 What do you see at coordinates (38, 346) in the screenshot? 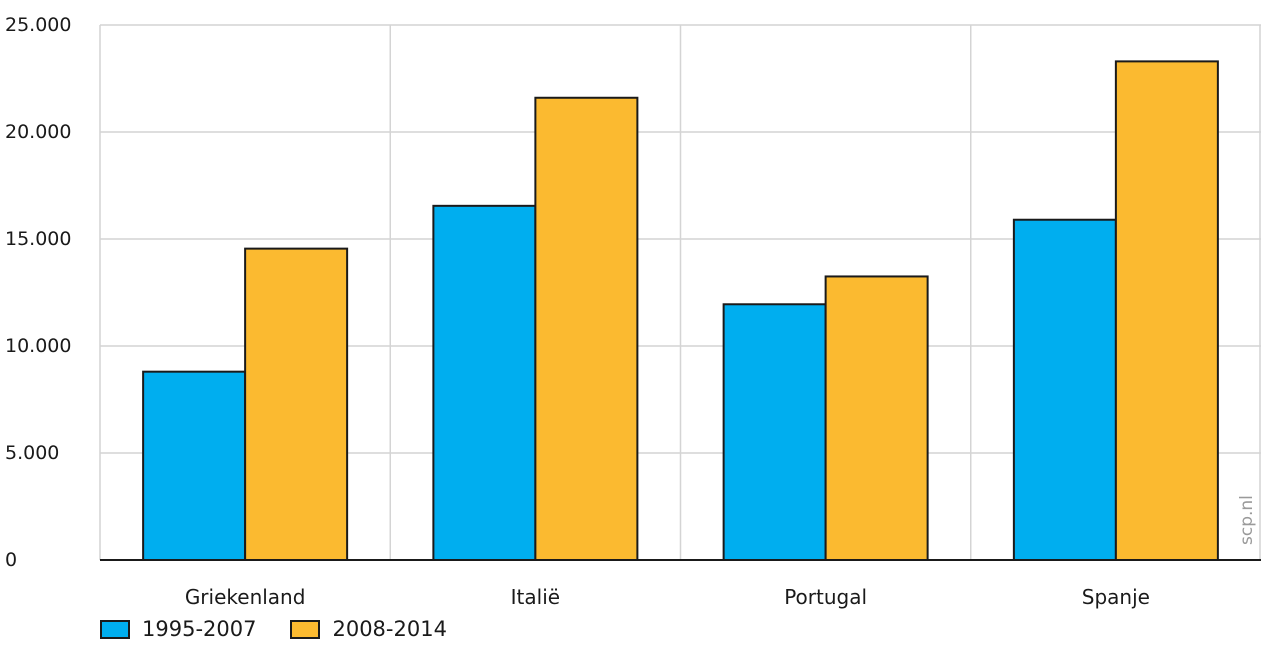
I see `y-tick-label: 10.000` at bounding box center [38, 346].